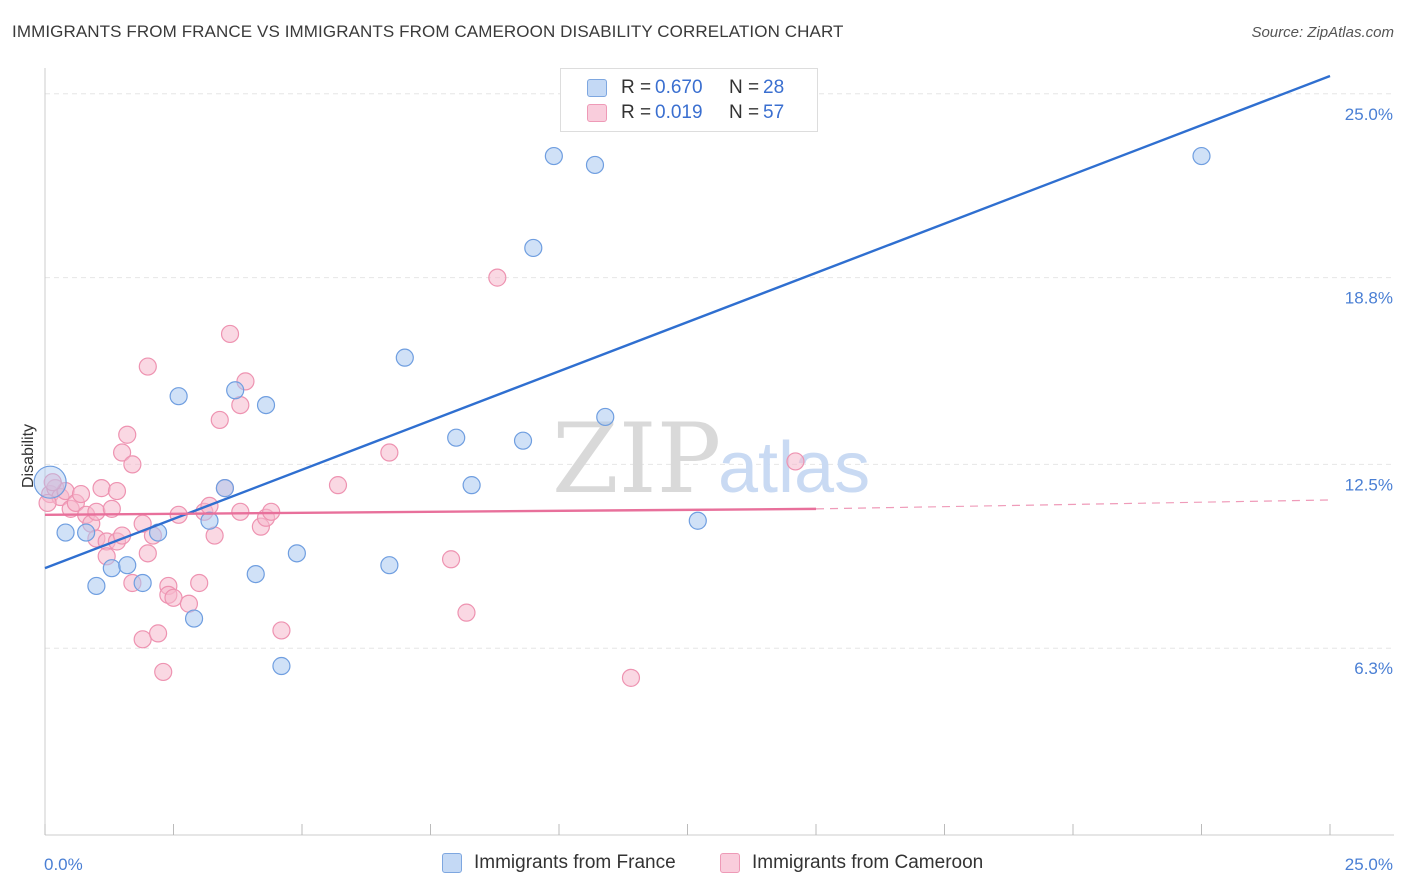 The height and width of the screenshot is (892, 1406). Describe the element at coordinates (636, 87) in the screenshot. I see `france-r-label: R =` at that location.